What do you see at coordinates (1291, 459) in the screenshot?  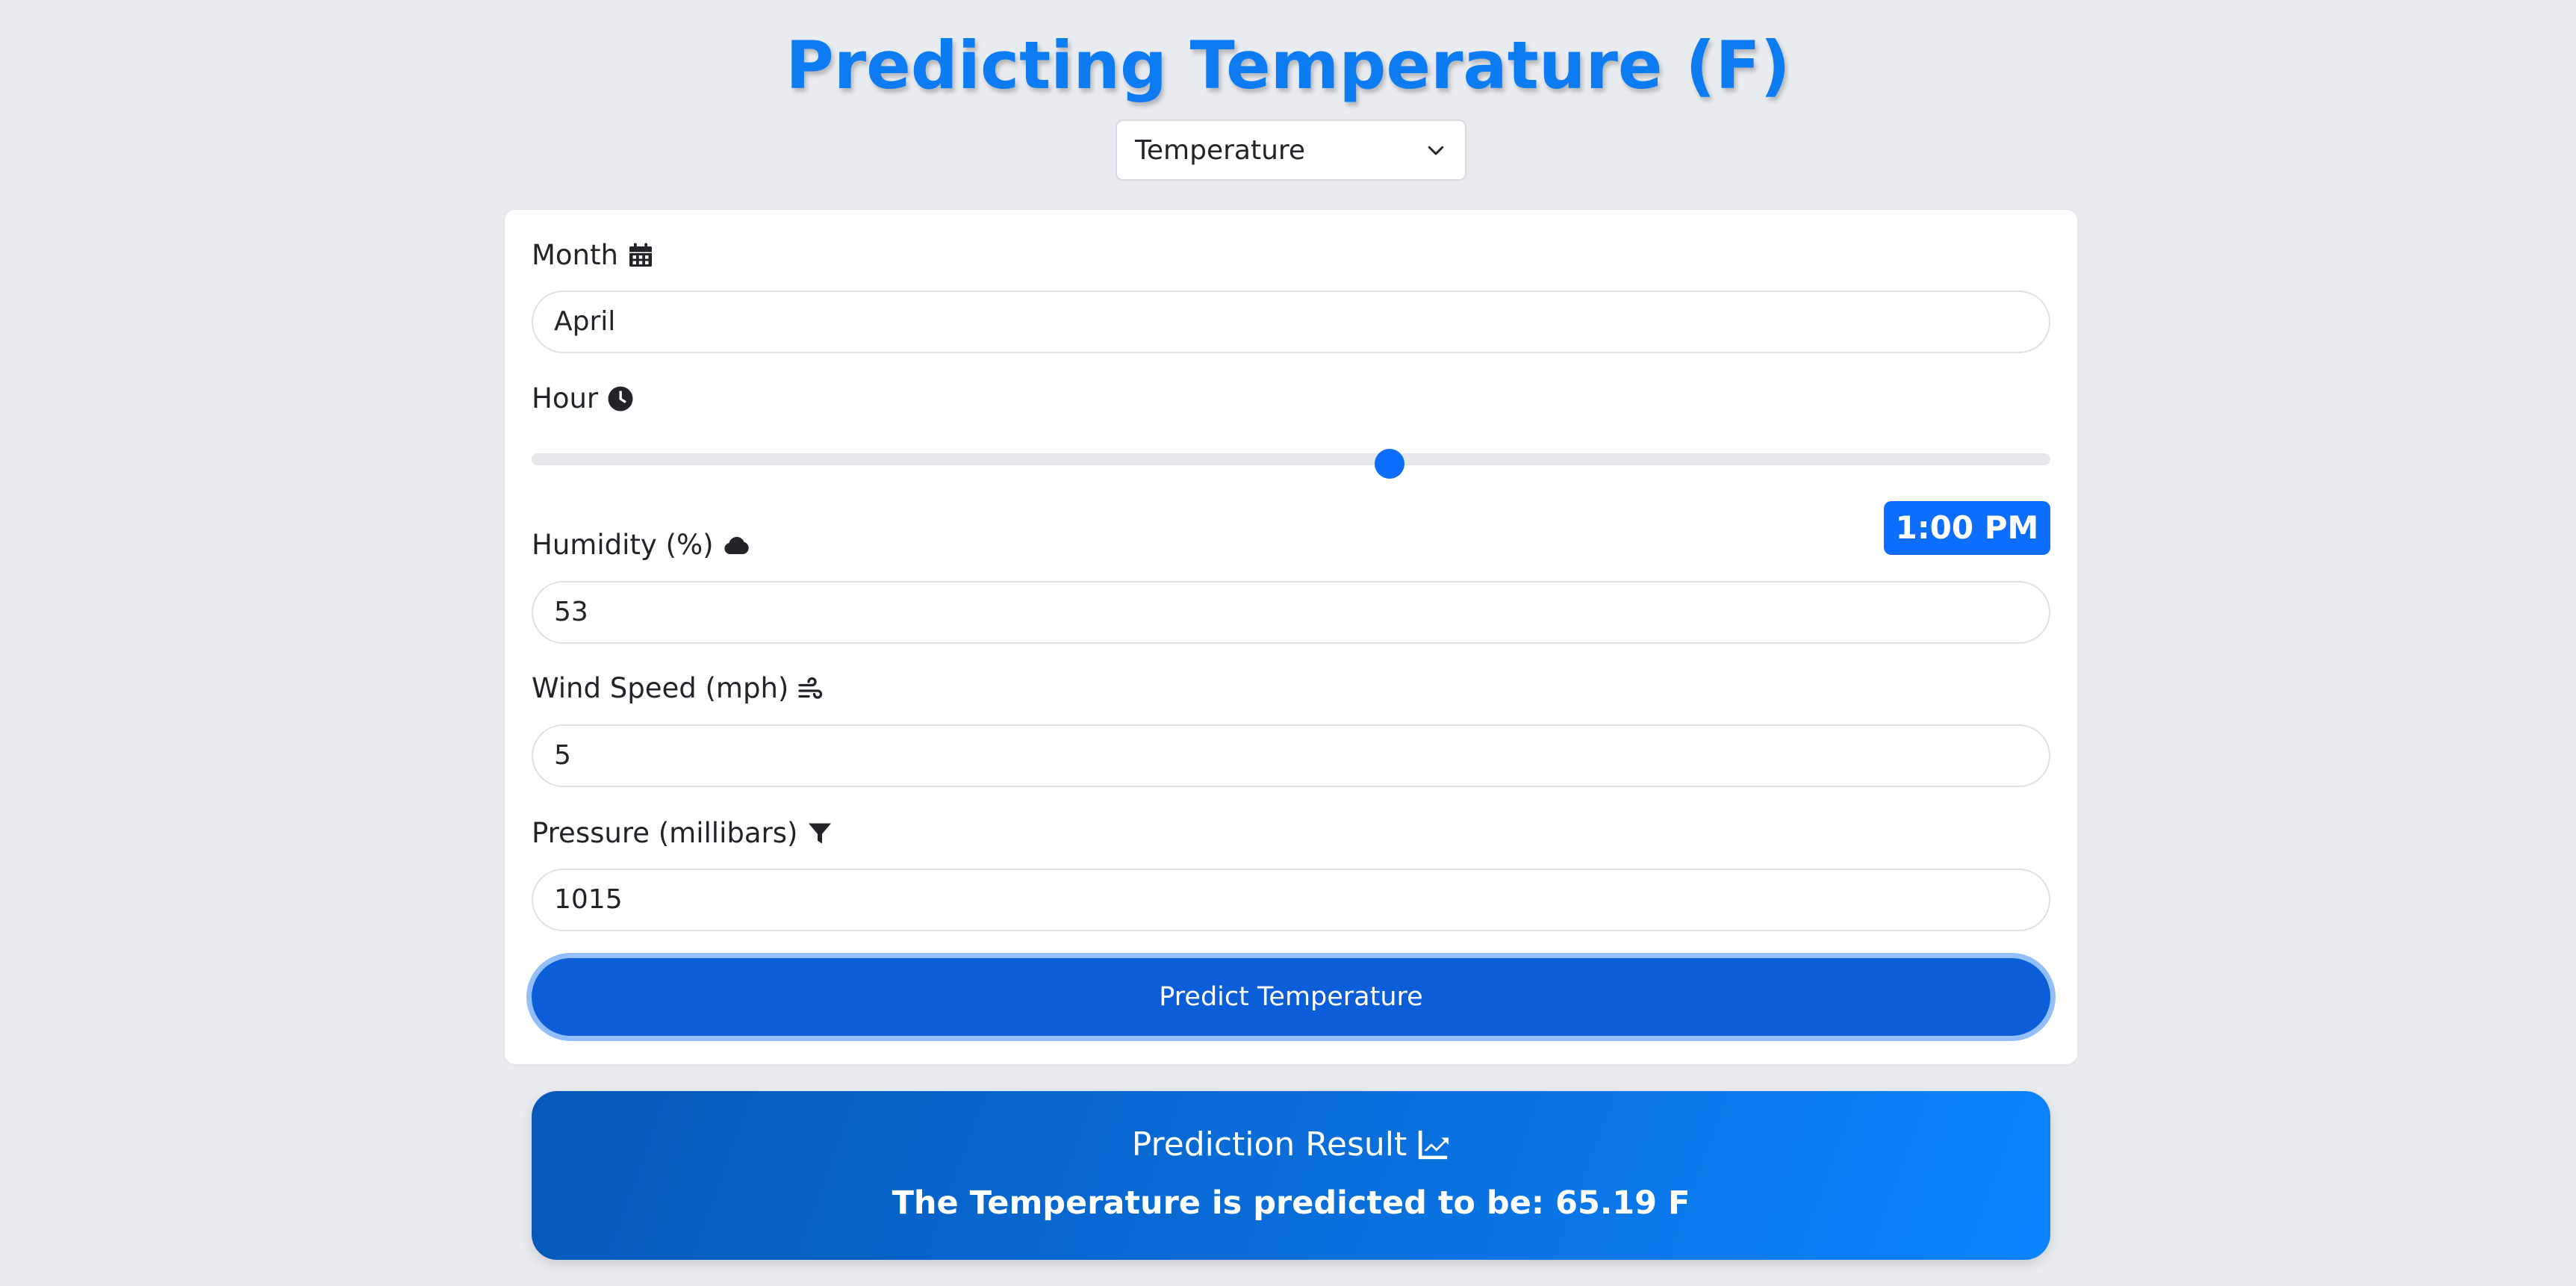 I see `hour-slider-track` at bounding box center [1291, 459].